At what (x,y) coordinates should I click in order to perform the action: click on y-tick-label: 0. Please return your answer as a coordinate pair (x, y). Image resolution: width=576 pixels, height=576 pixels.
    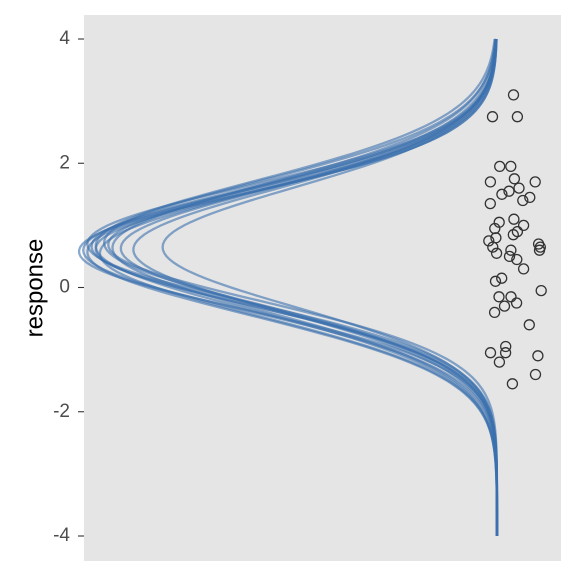
    Looking at the image, I should click on (64, 287).